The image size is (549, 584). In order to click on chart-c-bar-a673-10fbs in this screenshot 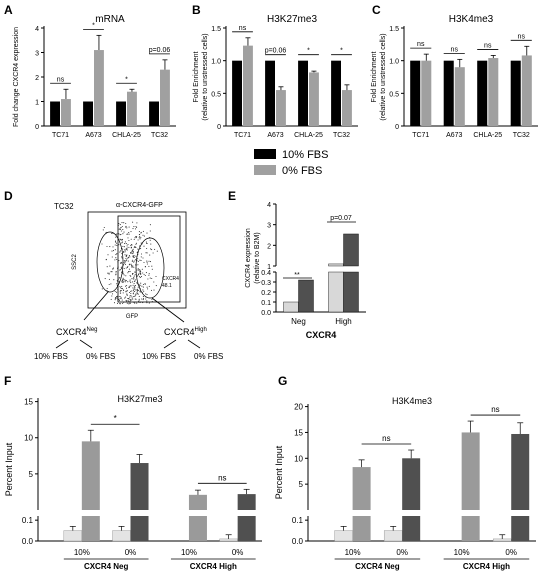, I will do `click(448, 93)`.